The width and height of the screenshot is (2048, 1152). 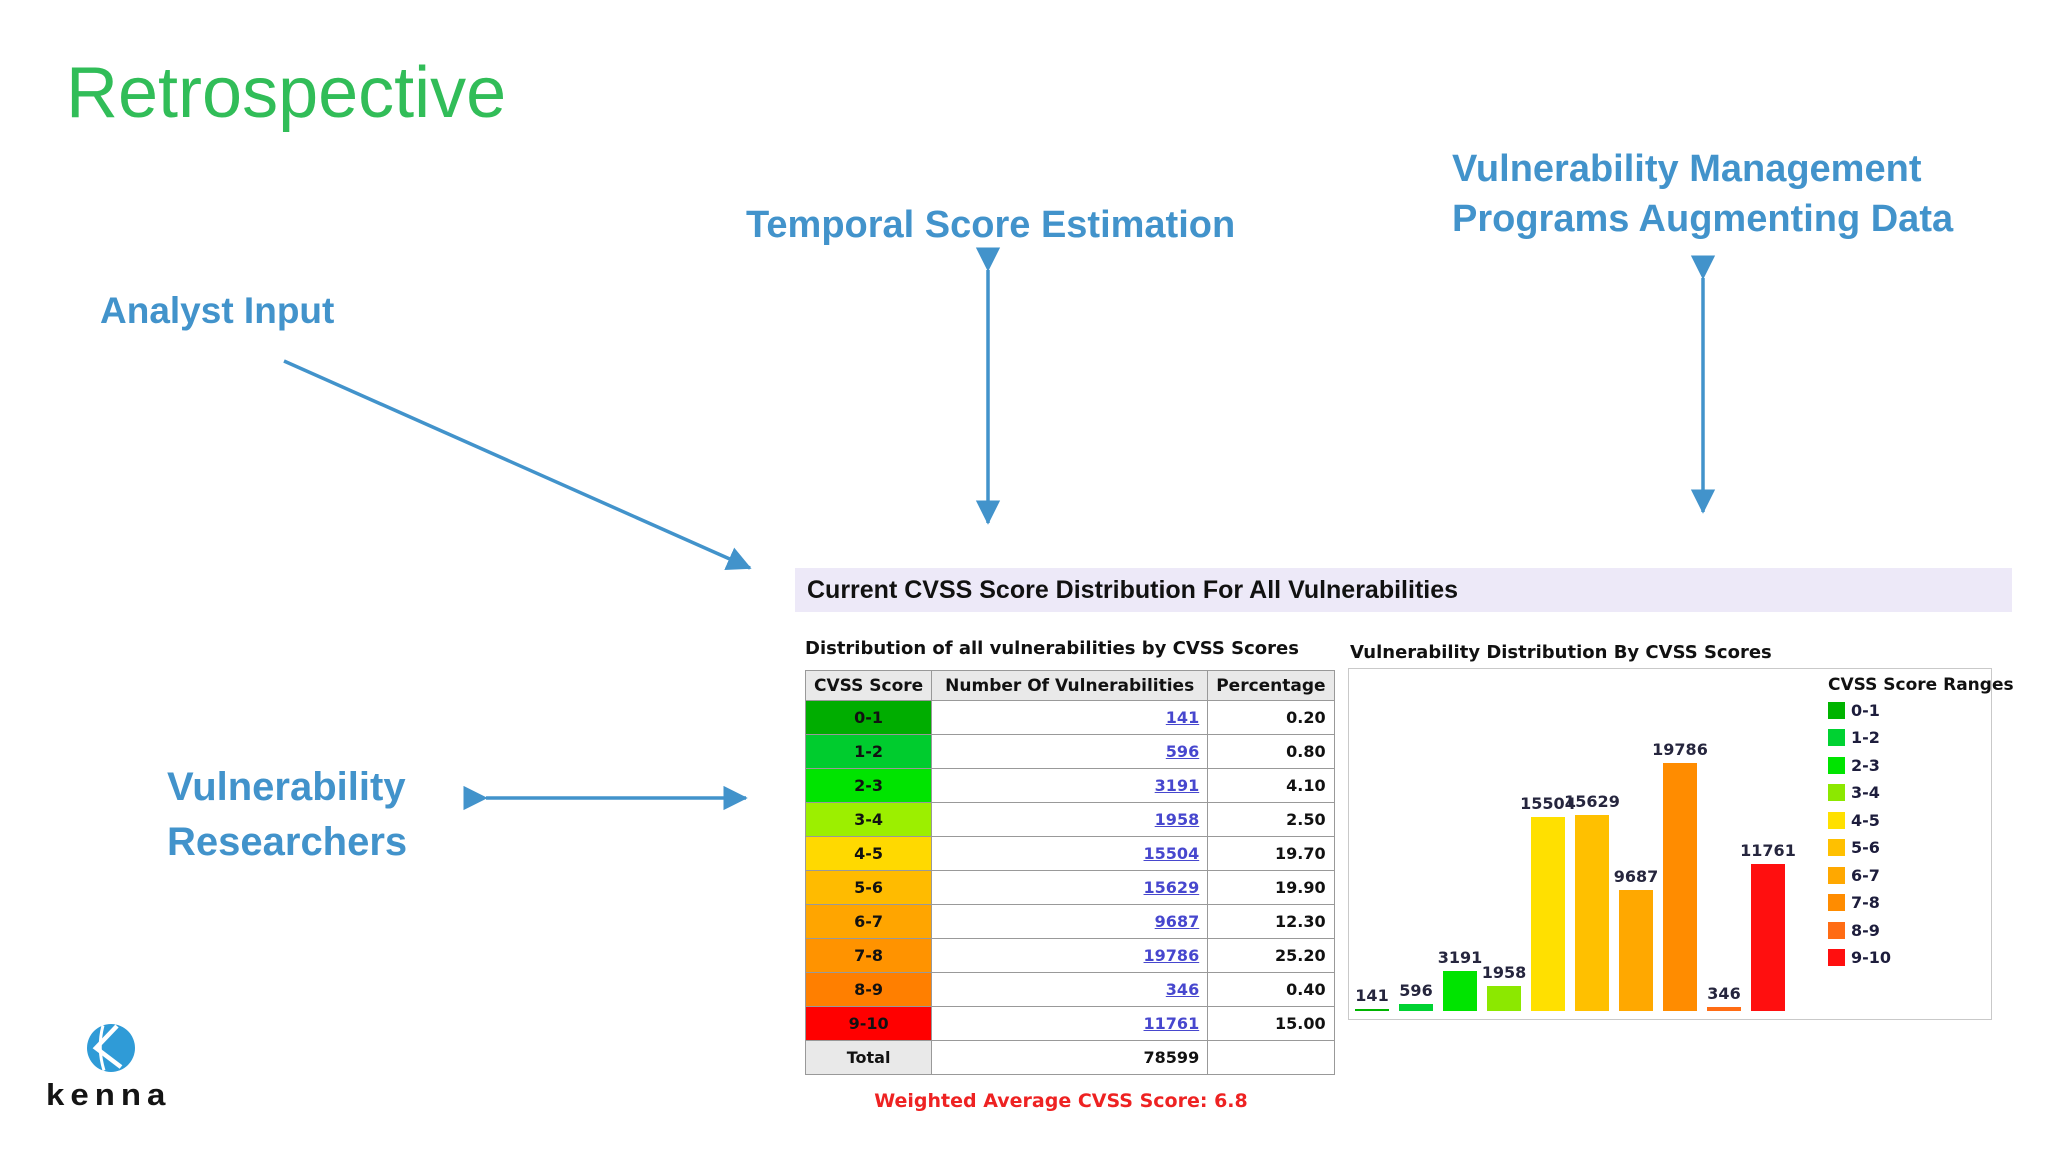 I want to click on label-vulnerability-researchers-line1: Vulnerability, so click(x=286, y=787).